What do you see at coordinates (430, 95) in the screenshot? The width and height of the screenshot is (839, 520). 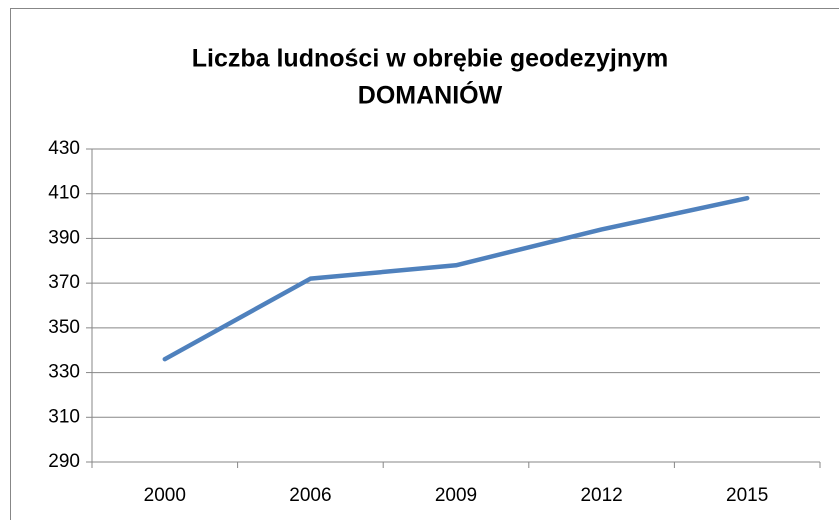 I see `chart-title: DOMANIÓW` at bounding box center [430, 95].